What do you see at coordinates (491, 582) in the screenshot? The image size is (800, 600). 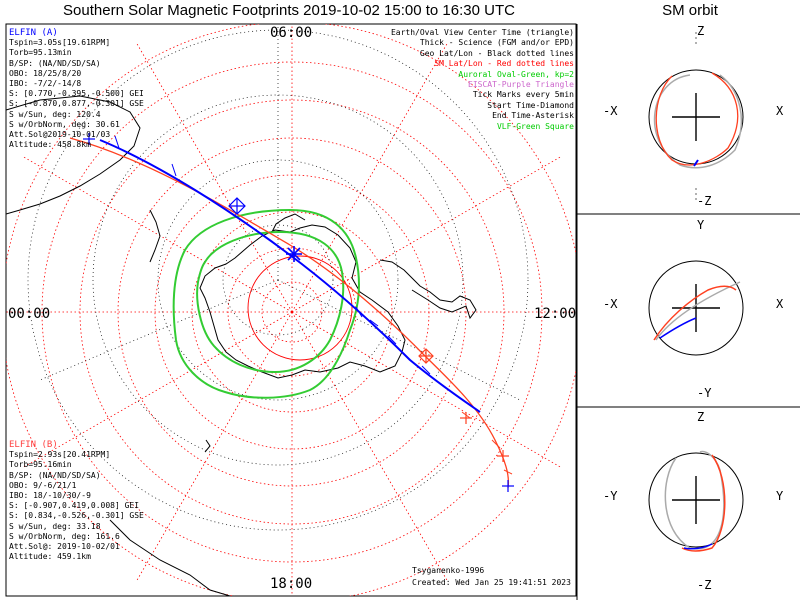 I see `created-timestamp: Created: Wed Jan 25 19:41:51 2023` at bounding box center [491, 582].